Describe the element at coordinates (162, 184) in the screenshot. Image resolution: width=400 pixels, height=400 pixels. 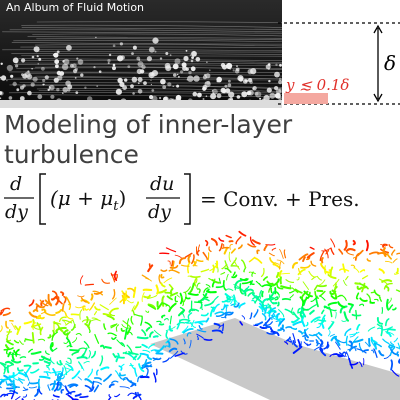
I see `eq-du-numerator: du` at that location.